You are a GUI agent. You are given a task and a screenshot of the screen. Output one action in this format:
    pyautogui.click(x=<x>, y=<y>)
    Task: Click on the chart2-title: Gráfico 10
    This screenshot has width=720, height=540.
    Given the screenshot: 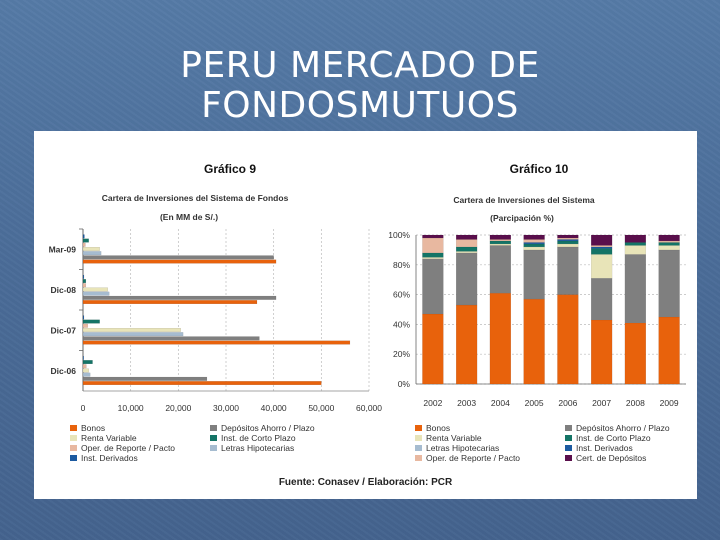 What is the action you would take?
    pyautogui.click(x=539, y=169)
    